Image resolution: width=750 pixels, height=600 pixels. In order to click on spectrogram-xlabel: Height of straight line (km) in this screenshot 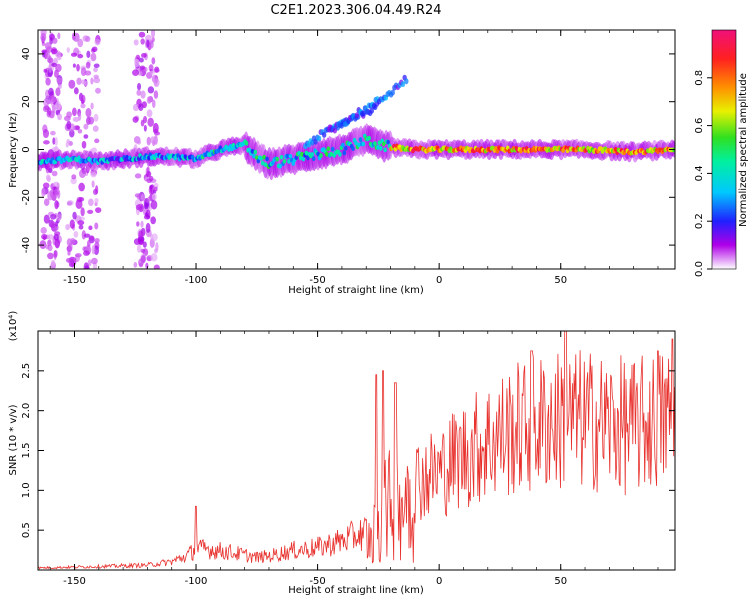, I will do `click(356, 290)`.